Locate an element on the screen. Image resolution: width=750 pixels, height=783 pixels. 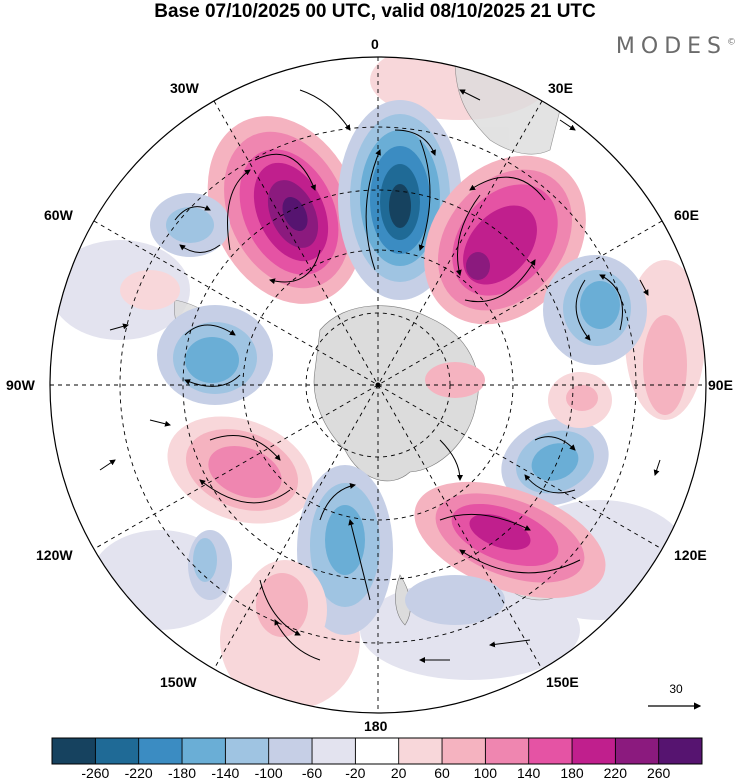
label-lon-150w: 150W is located at coordinates (178, 682).